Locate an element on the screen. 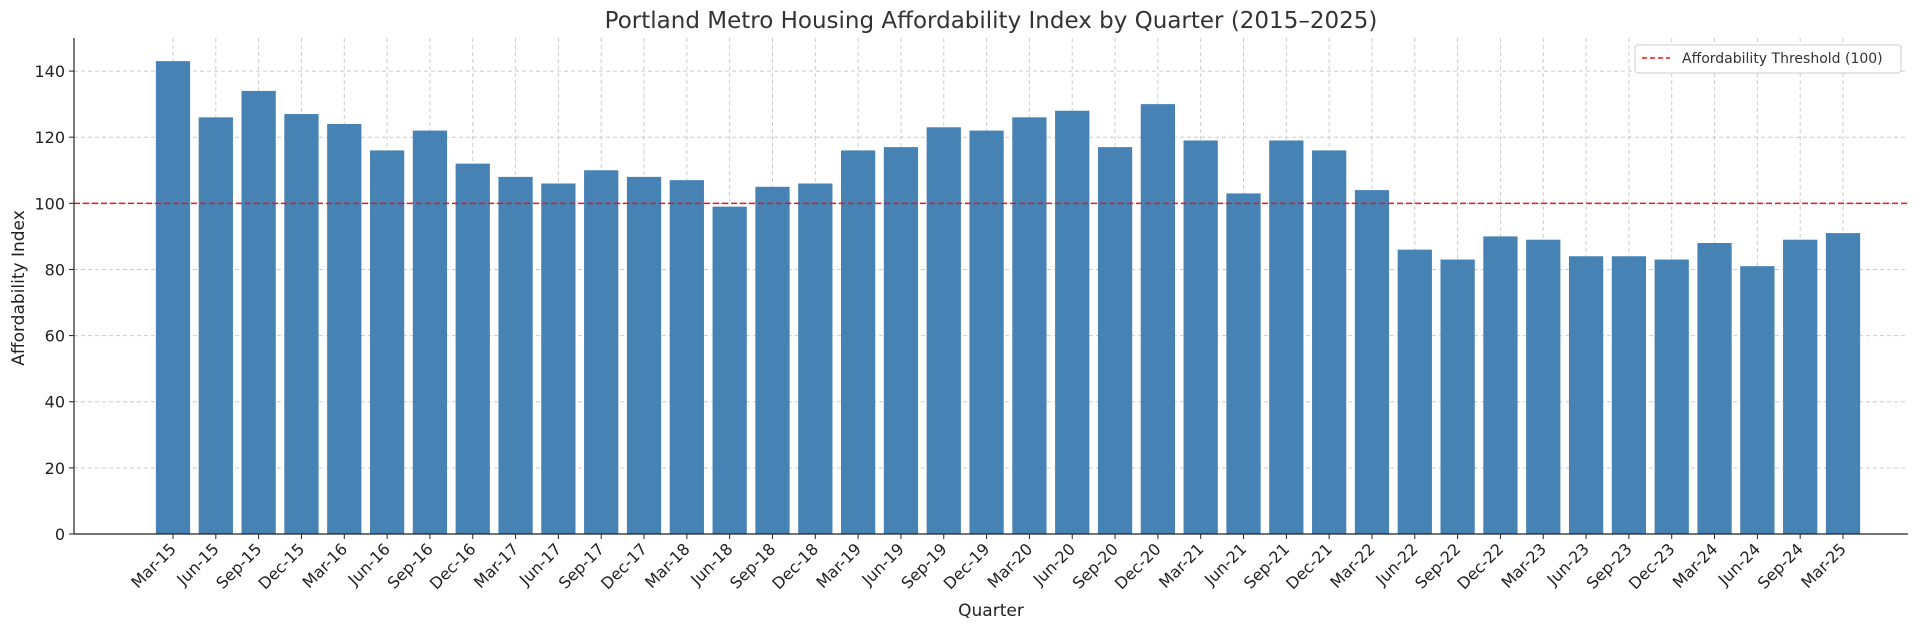 The width and height of the screenshot is (1920, 632). x-tick-label: Sep-23 is located at coordinates (1608, 565).